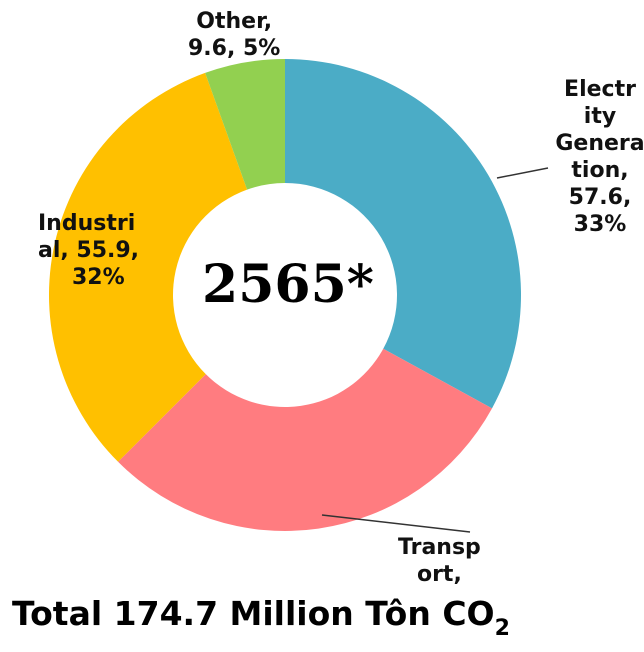 Image resolution: width=644 pixels, height=652 pixels. Describe the element at coordinates (234, 48) in the screenshot. I see `label-other-line-2: 9.6, 5%` at that location.